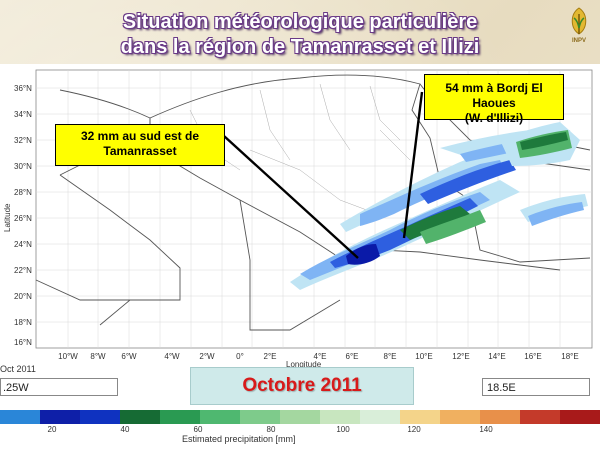 Image resolution: width=600 pixels, height=450 pixels. I want to click on y-axis-label: Latitude, so click(7, 217).